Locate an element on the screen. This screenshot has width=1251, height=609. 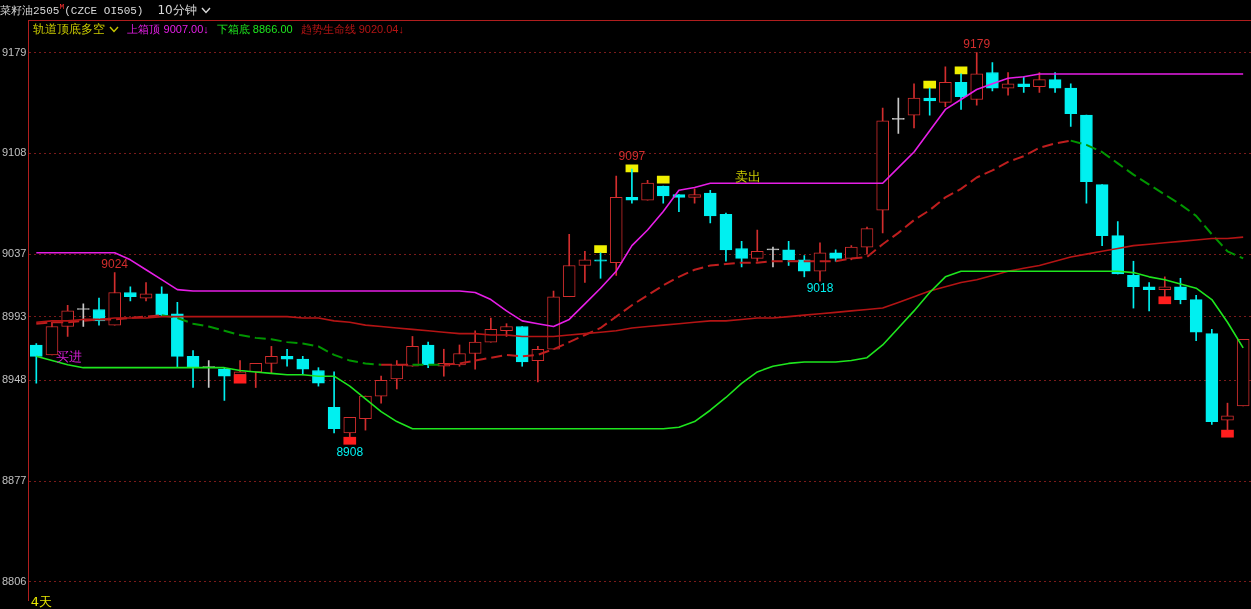
y-tick-label: 9108 is located at coordinates (14, 152).